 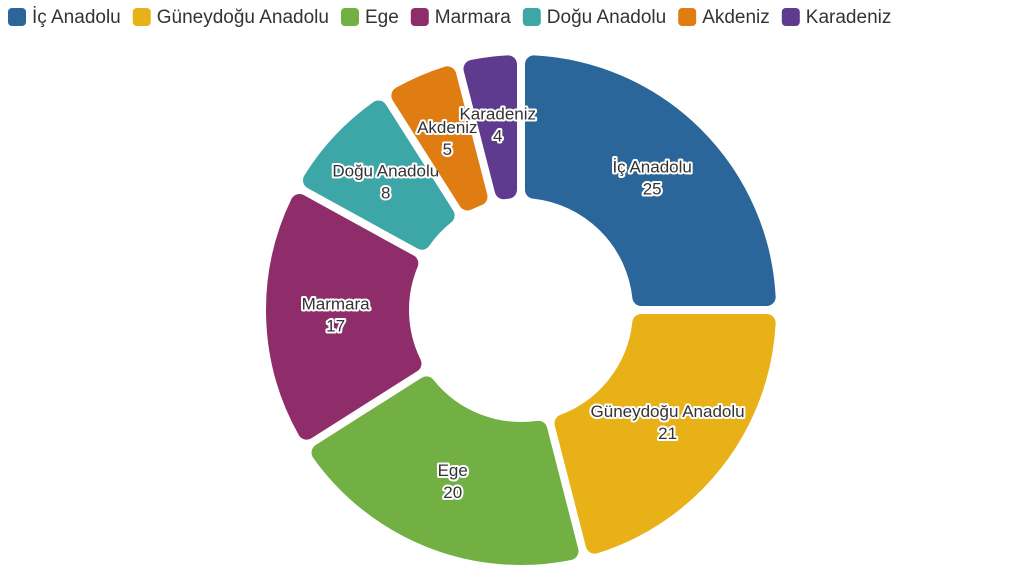 I want to click on legend-label: Marmara, so click(x=473, y=17).